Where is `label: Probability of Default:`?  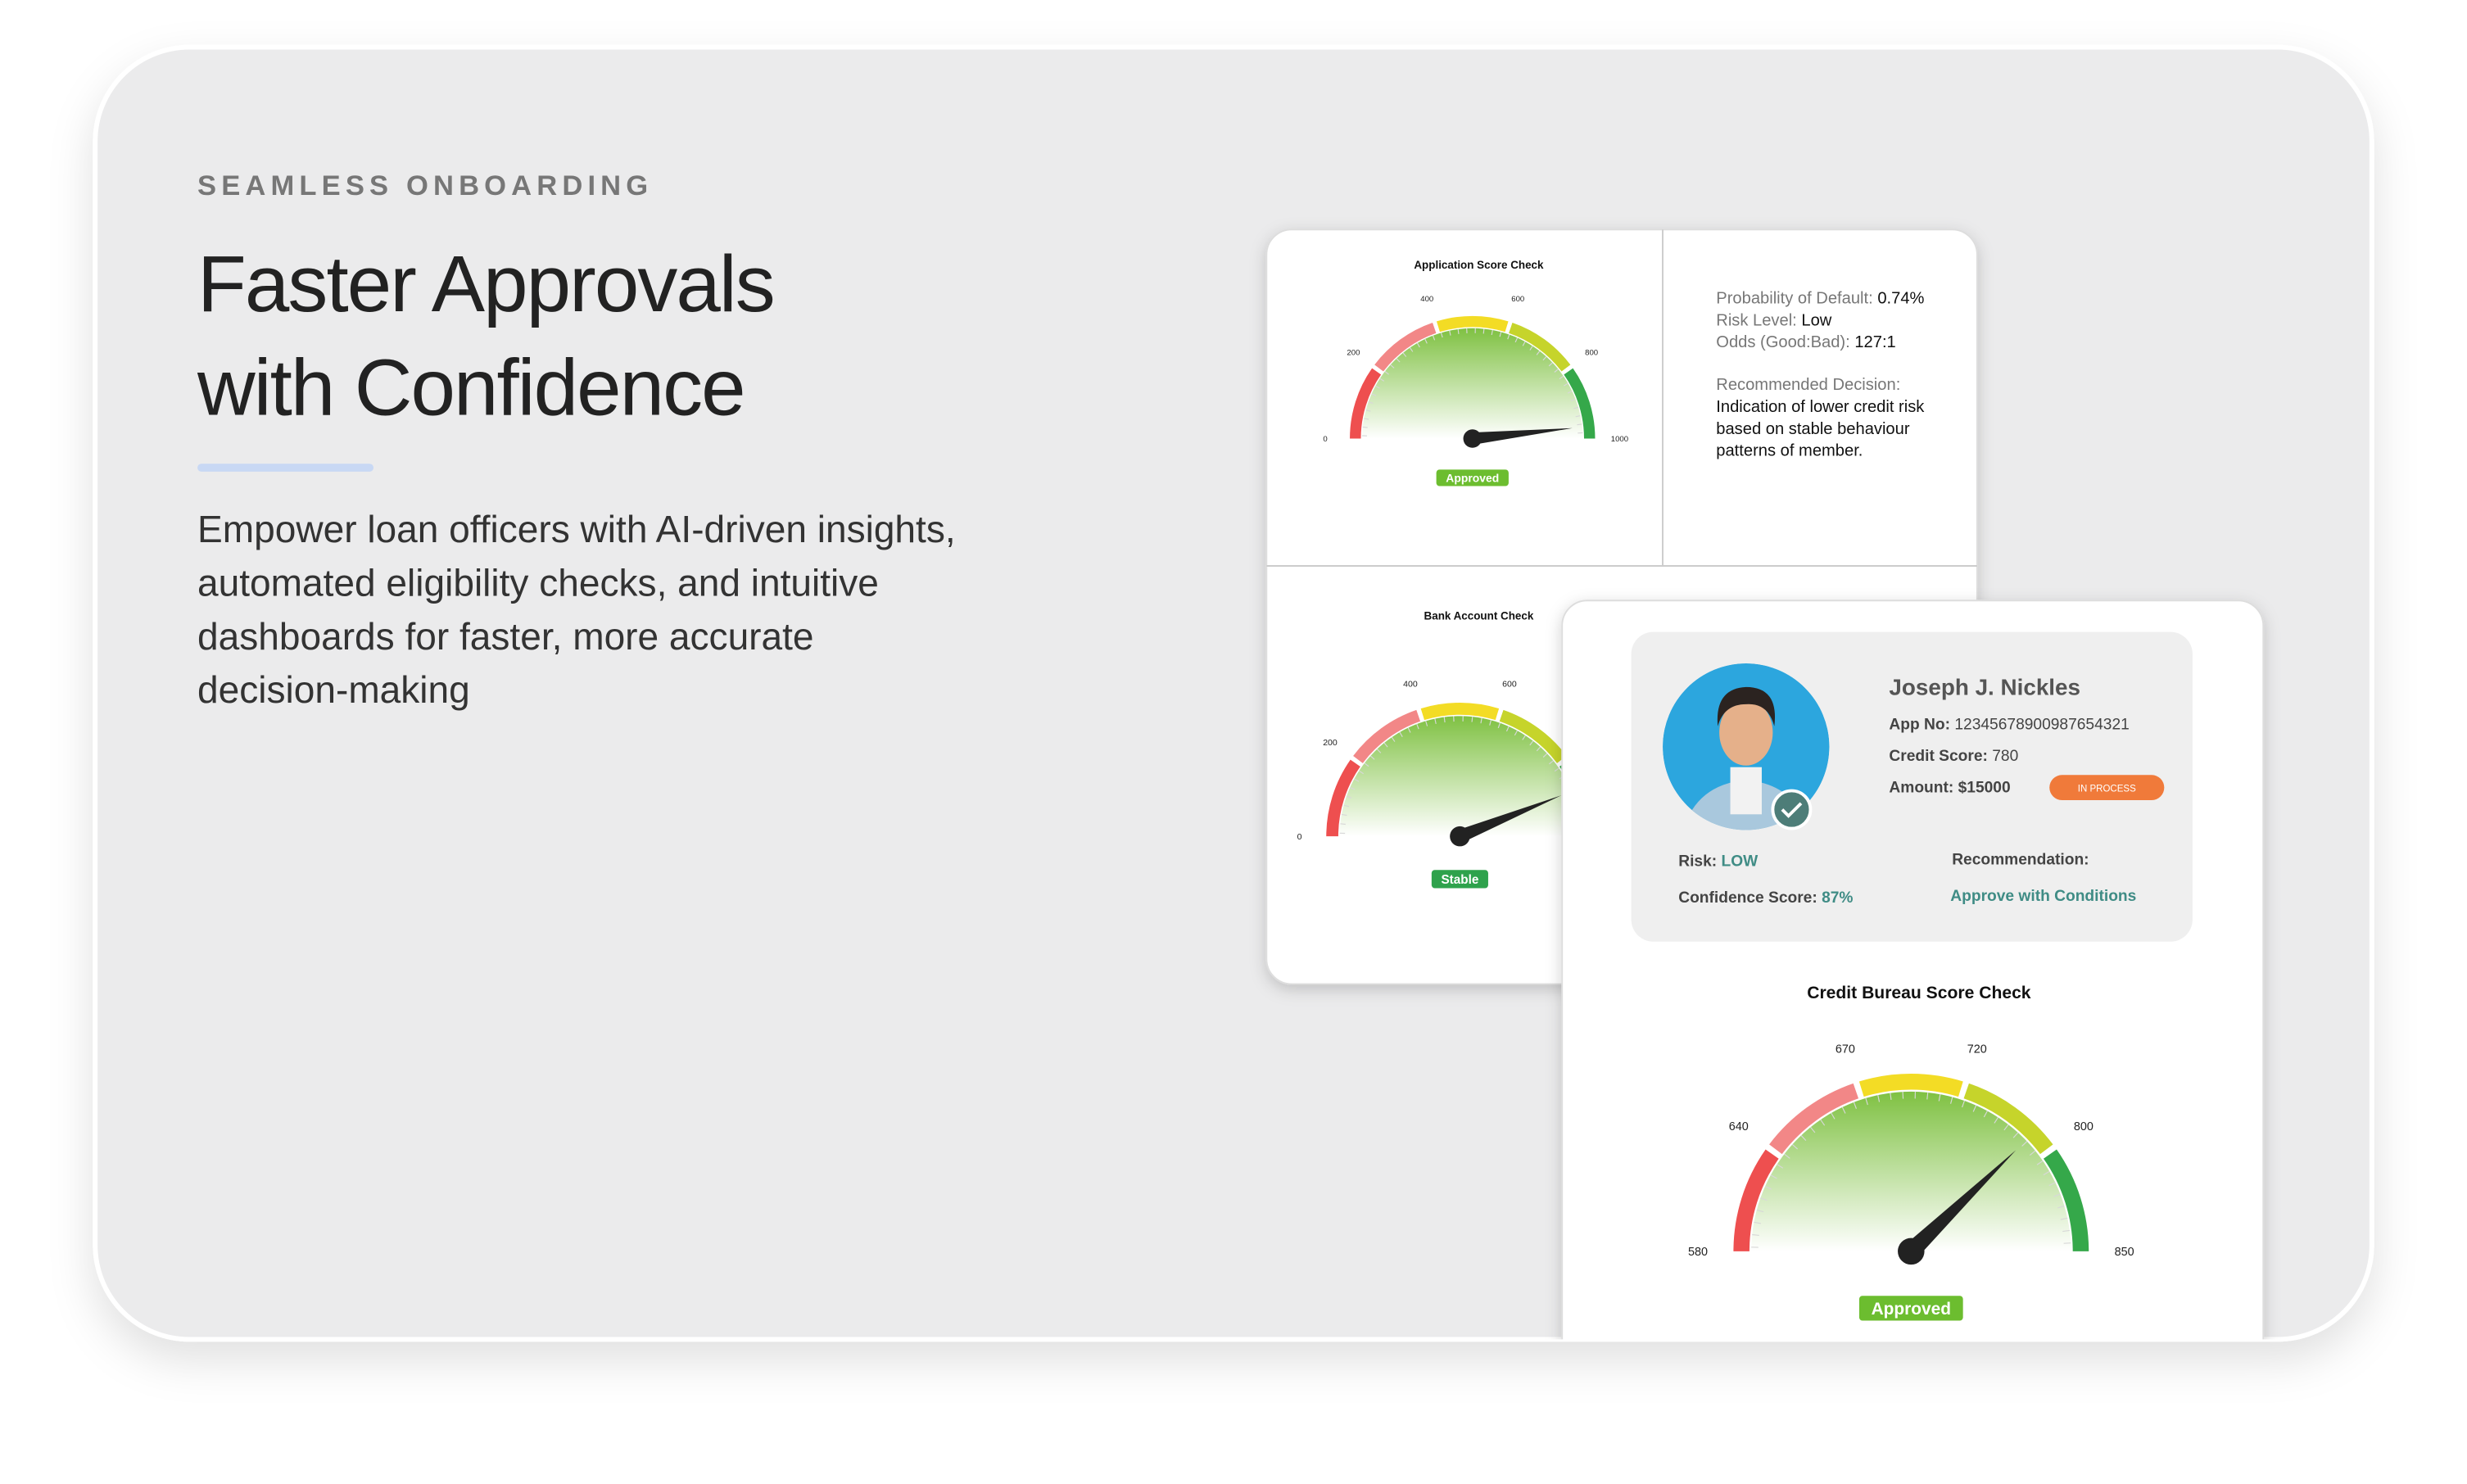 label: Probability of Default: is located at coordinates (1794, 298).